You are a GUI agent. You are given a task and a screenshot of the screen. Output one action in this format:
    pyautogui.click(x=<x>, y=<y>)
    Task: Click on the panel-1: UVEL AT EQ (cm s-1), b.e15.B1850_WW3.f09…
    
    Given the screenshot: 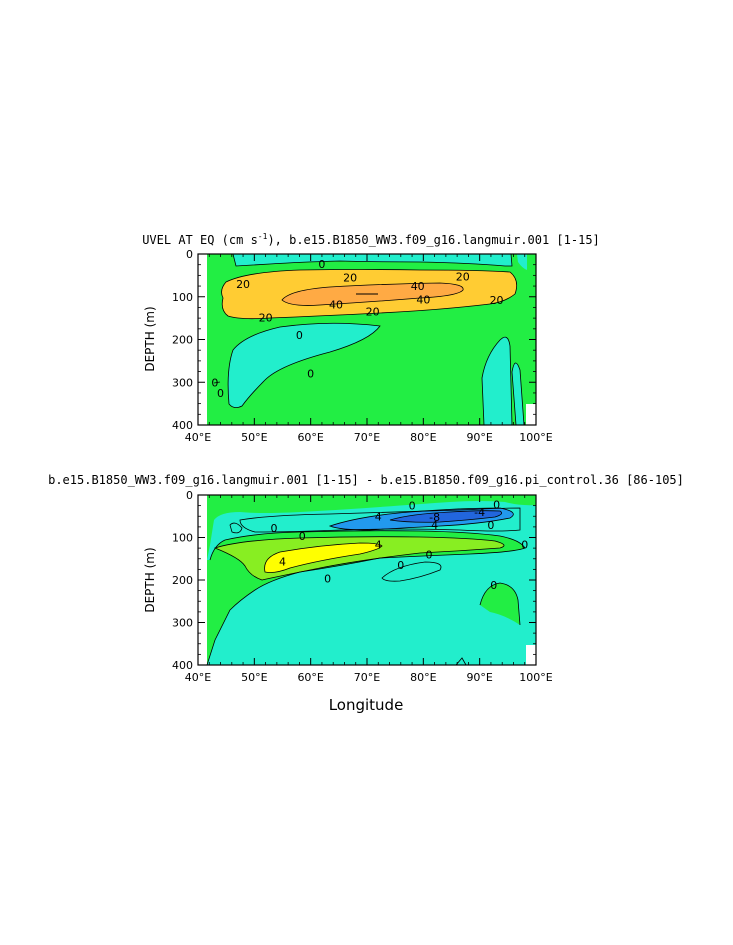 What is the action you would take?
    pyautogui.click(x=371, y=338)
    